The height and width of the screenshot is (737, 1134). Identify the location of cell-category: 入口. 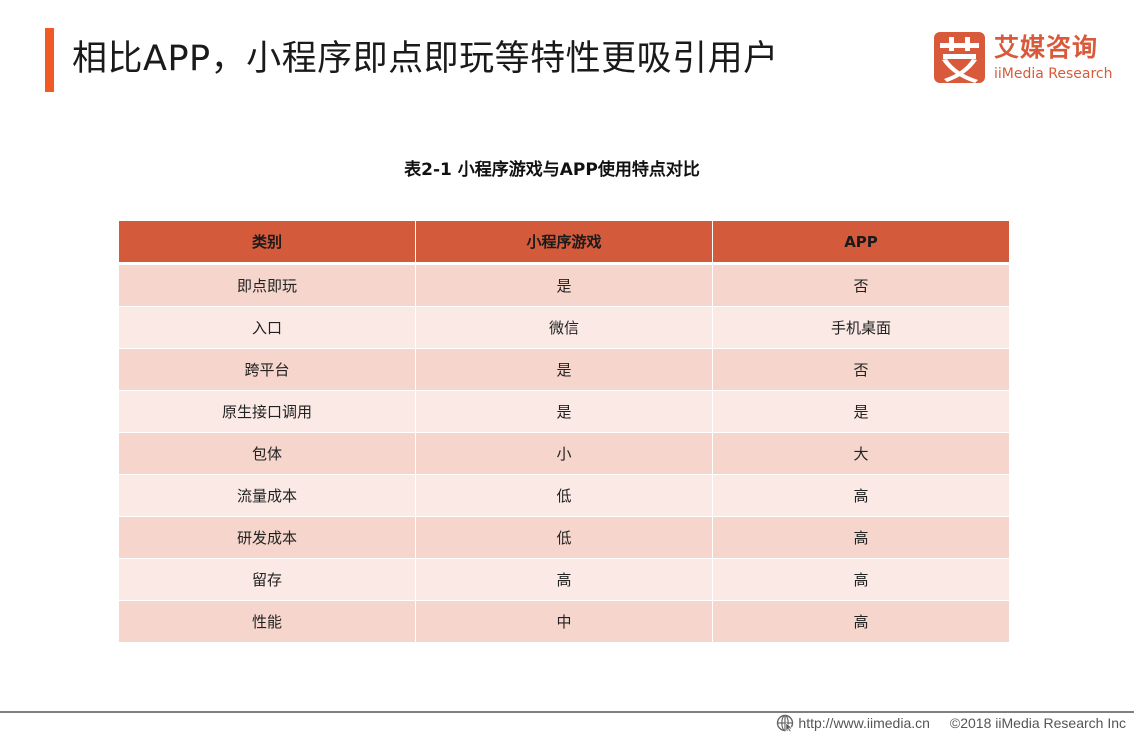
(267, 327).